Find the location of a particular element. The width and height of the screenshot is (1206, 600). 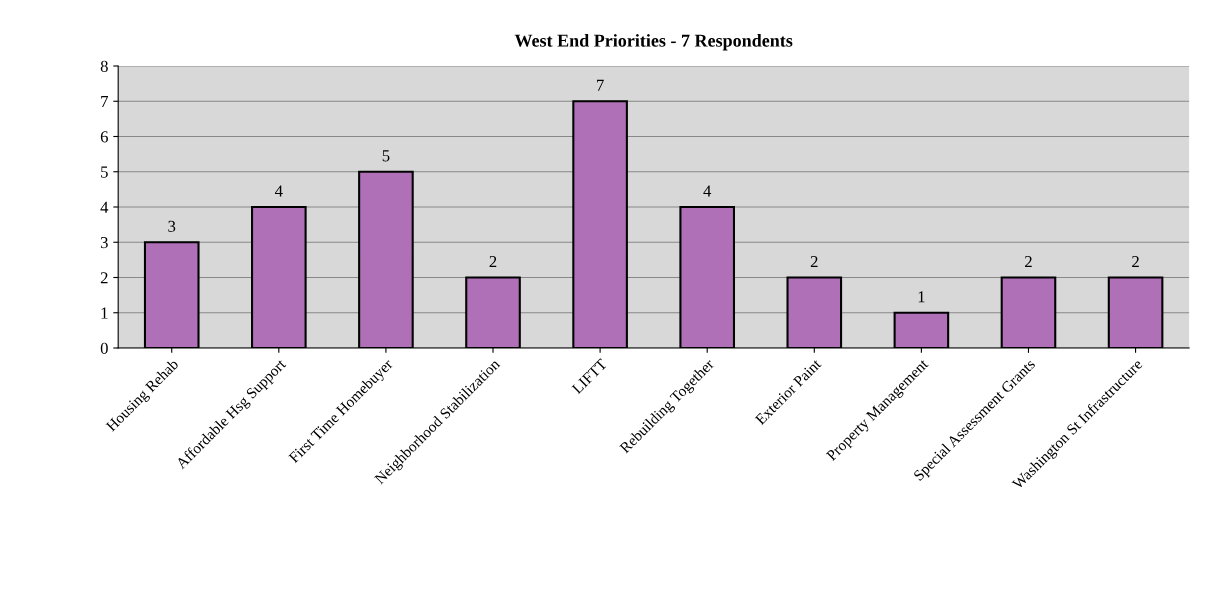

data-label: 5 is located at coordinates (386, 156).